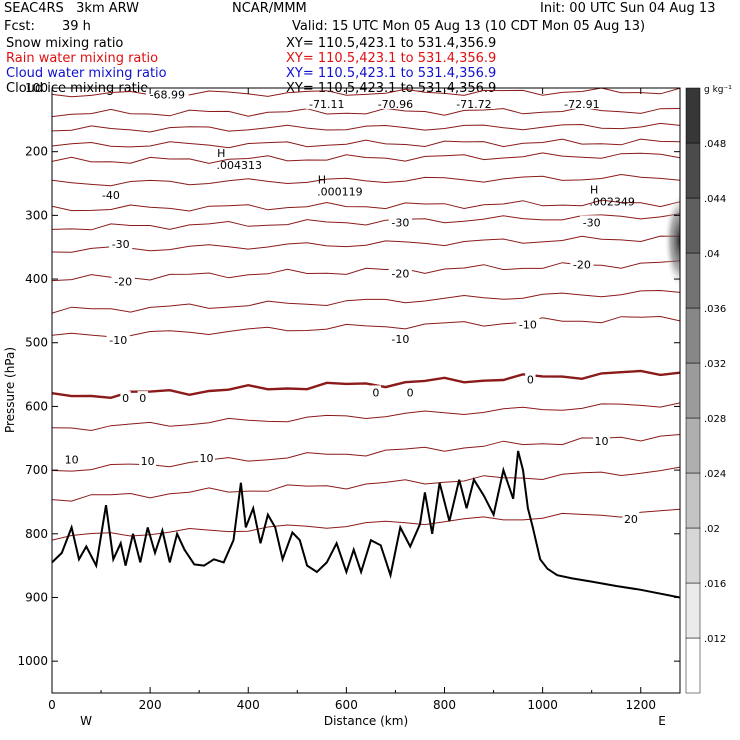 This screenshot has height=740, width=740. Describe the element at coordinates (36, 534) in the screenshot. I see `y-tick-label: 800` at that location.